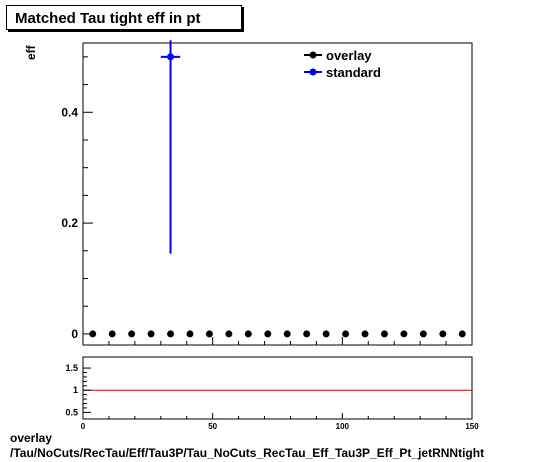 The width and height of the screenshot is (546, 462). Describe the element at coordinates (31, 438) in the screenshot. I see `footer-line-1: overlay` at that location.